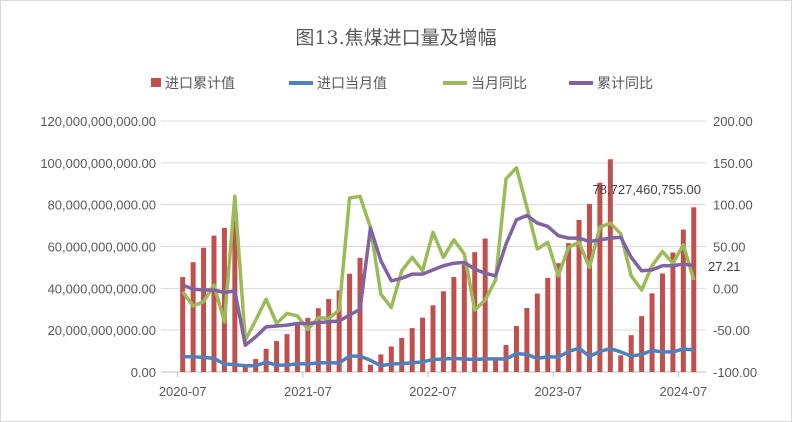 The height and width of the screenshot is (422, 792). What do you see at coordinates (724, 266) in the screenshot?
I see `data-label-cumulative-yoy: 27.21` at bounding box center [724, 266].